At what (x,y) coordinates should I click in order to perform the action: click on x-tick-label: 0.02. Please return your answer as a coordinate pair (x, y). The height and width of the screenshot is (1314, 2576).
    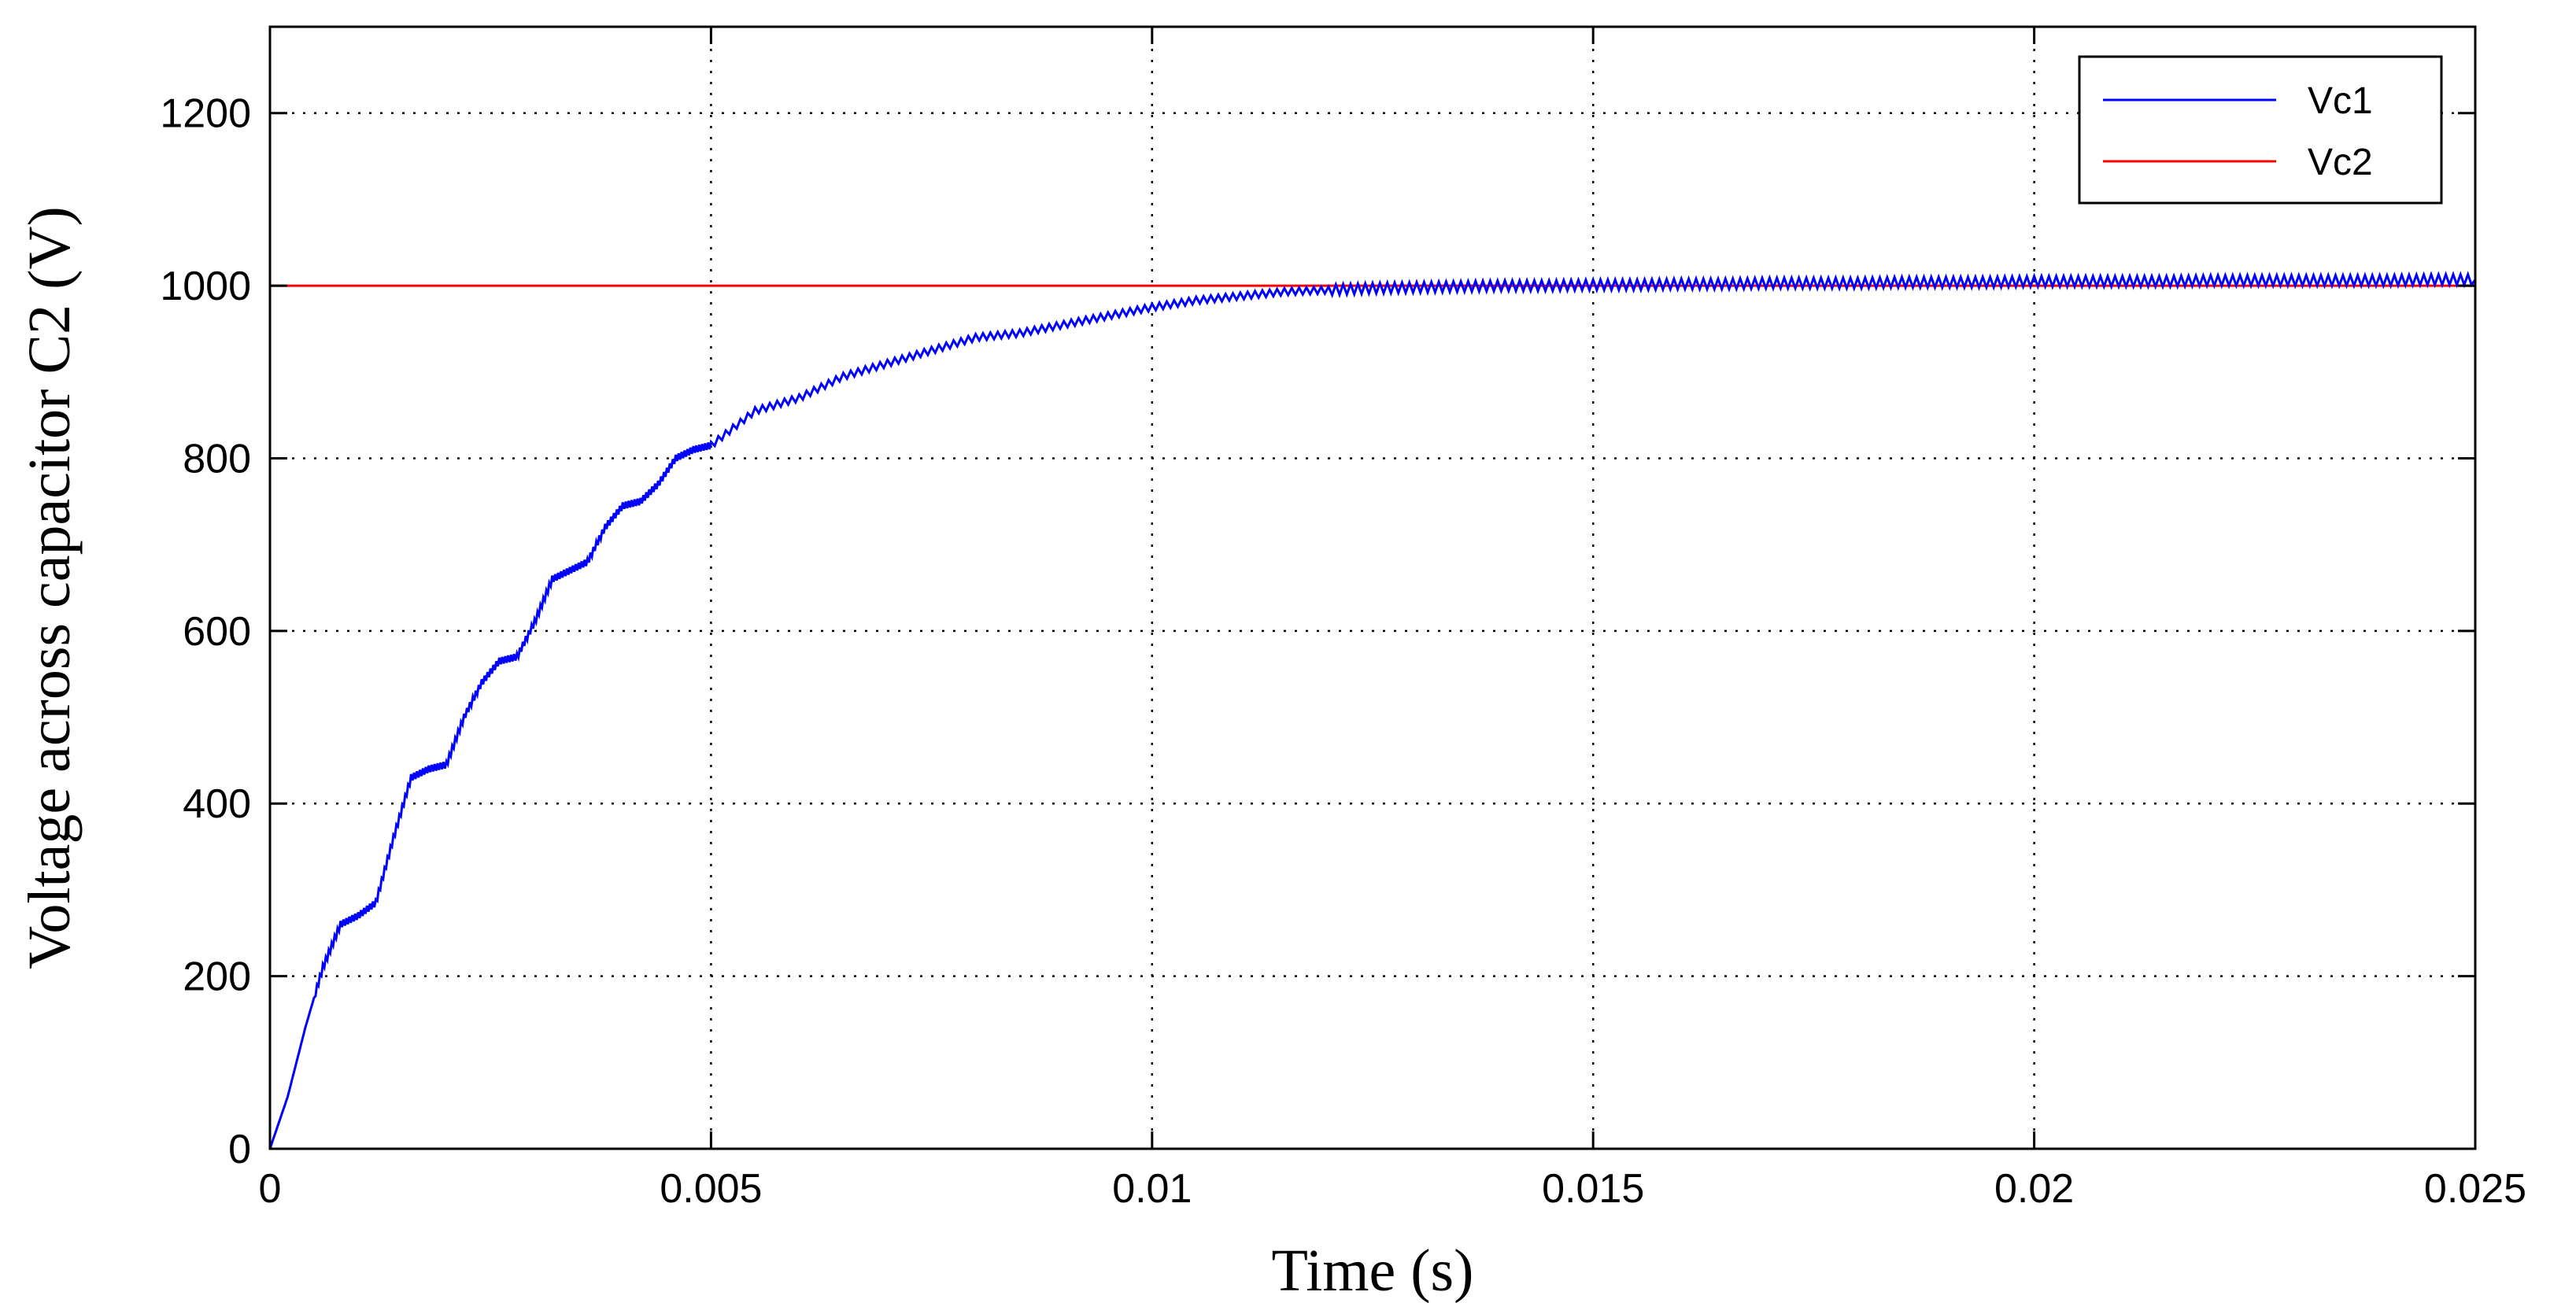
    Looking at the image, I should click on (2034, 1189).